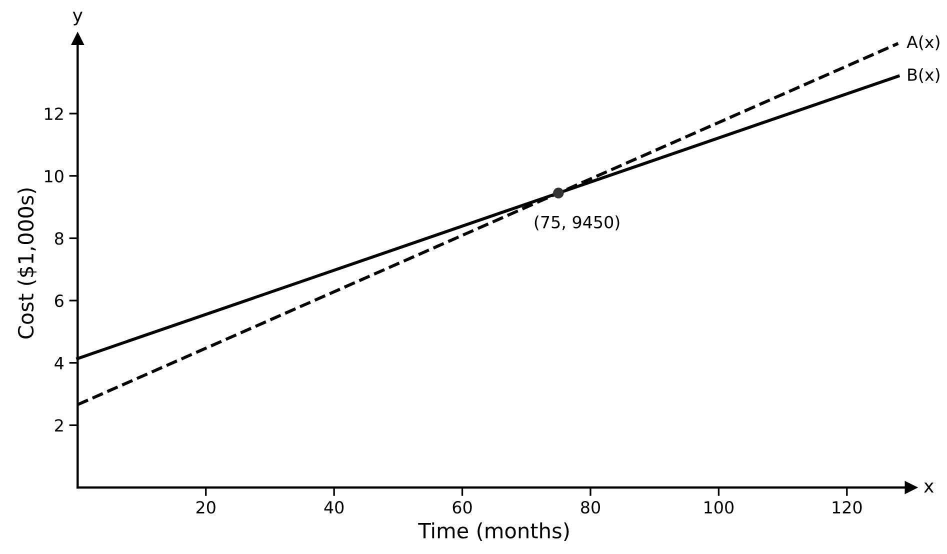 This screenshot has height=554, width=947. What do you see at coordinates (54, 176) in the screenshot?
I see `y-tick-label: 10` at bounding box center [54, 176].